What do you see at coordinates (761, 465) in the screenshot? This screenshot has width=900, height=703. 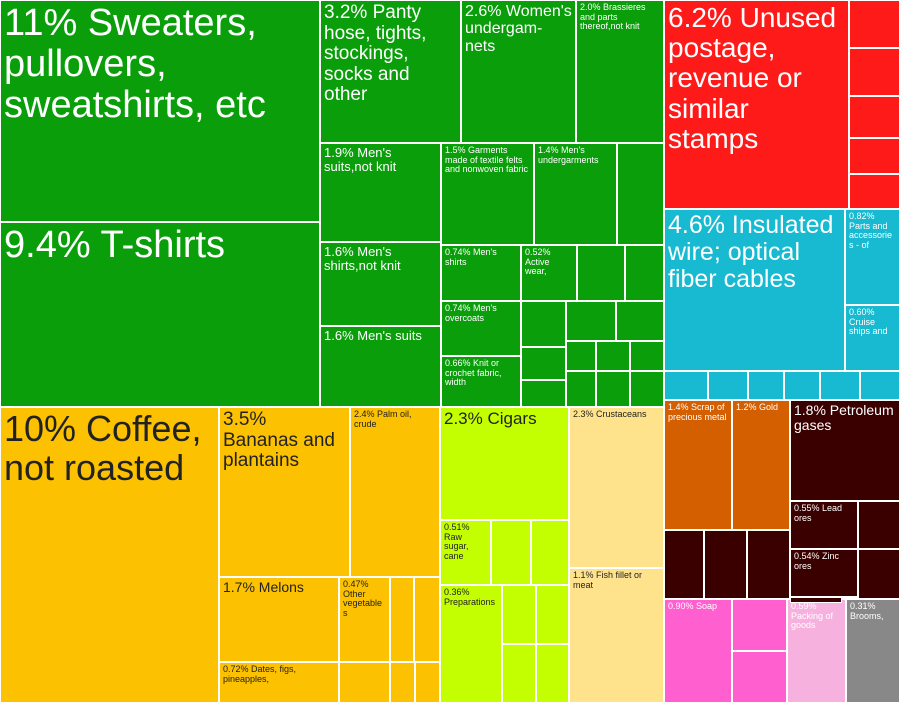 I see `tile-gold: 1.2% Gold` at bounding box center [761, 465].